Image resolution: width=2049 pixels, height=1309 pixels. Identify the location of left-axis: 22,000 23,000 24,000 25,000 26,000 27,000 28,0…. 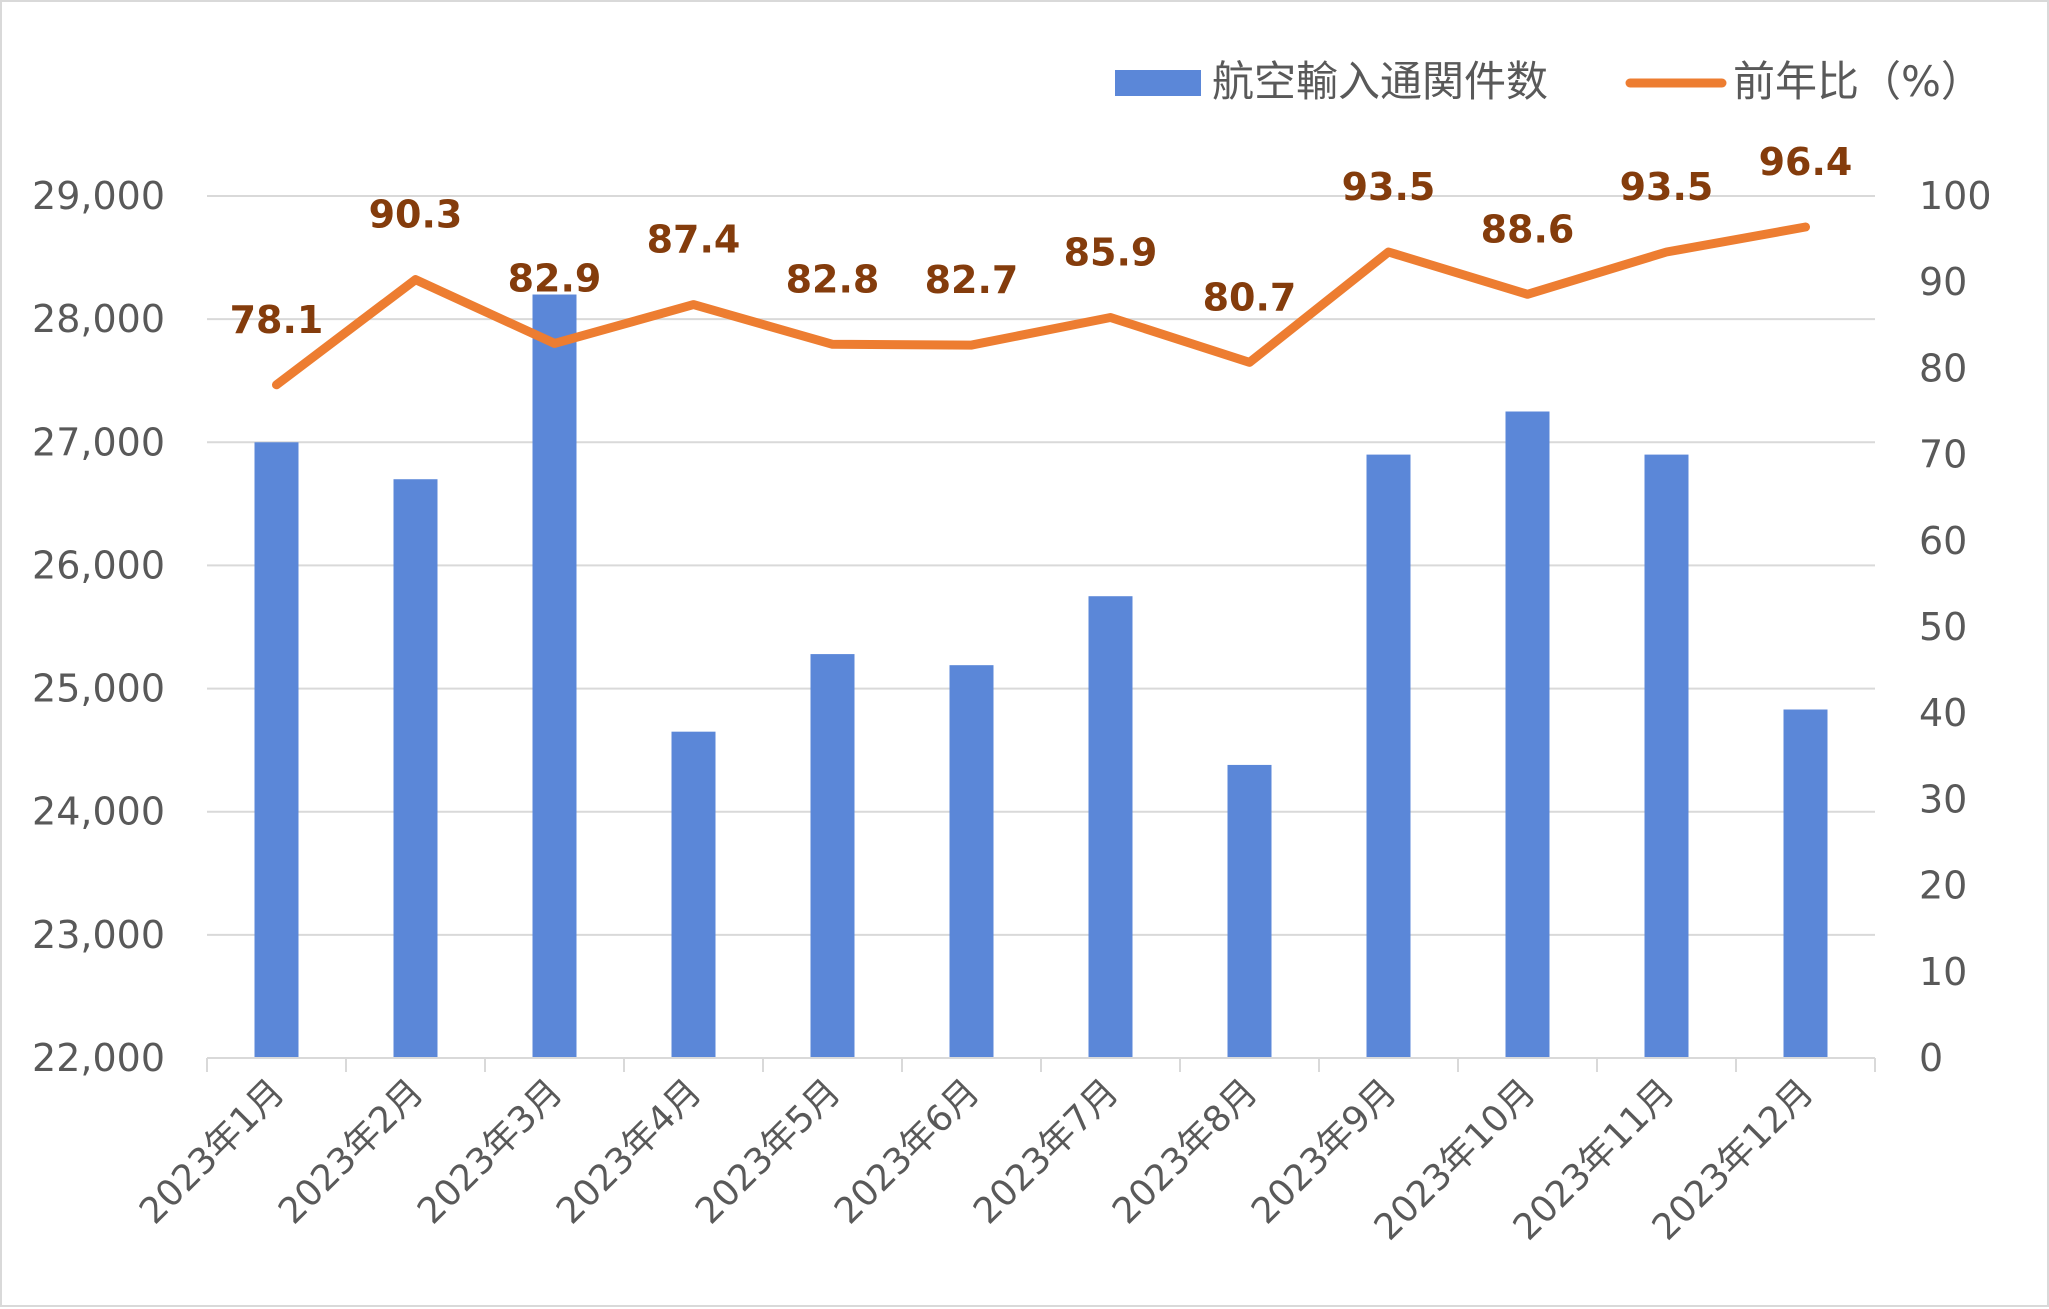
(98, 627).